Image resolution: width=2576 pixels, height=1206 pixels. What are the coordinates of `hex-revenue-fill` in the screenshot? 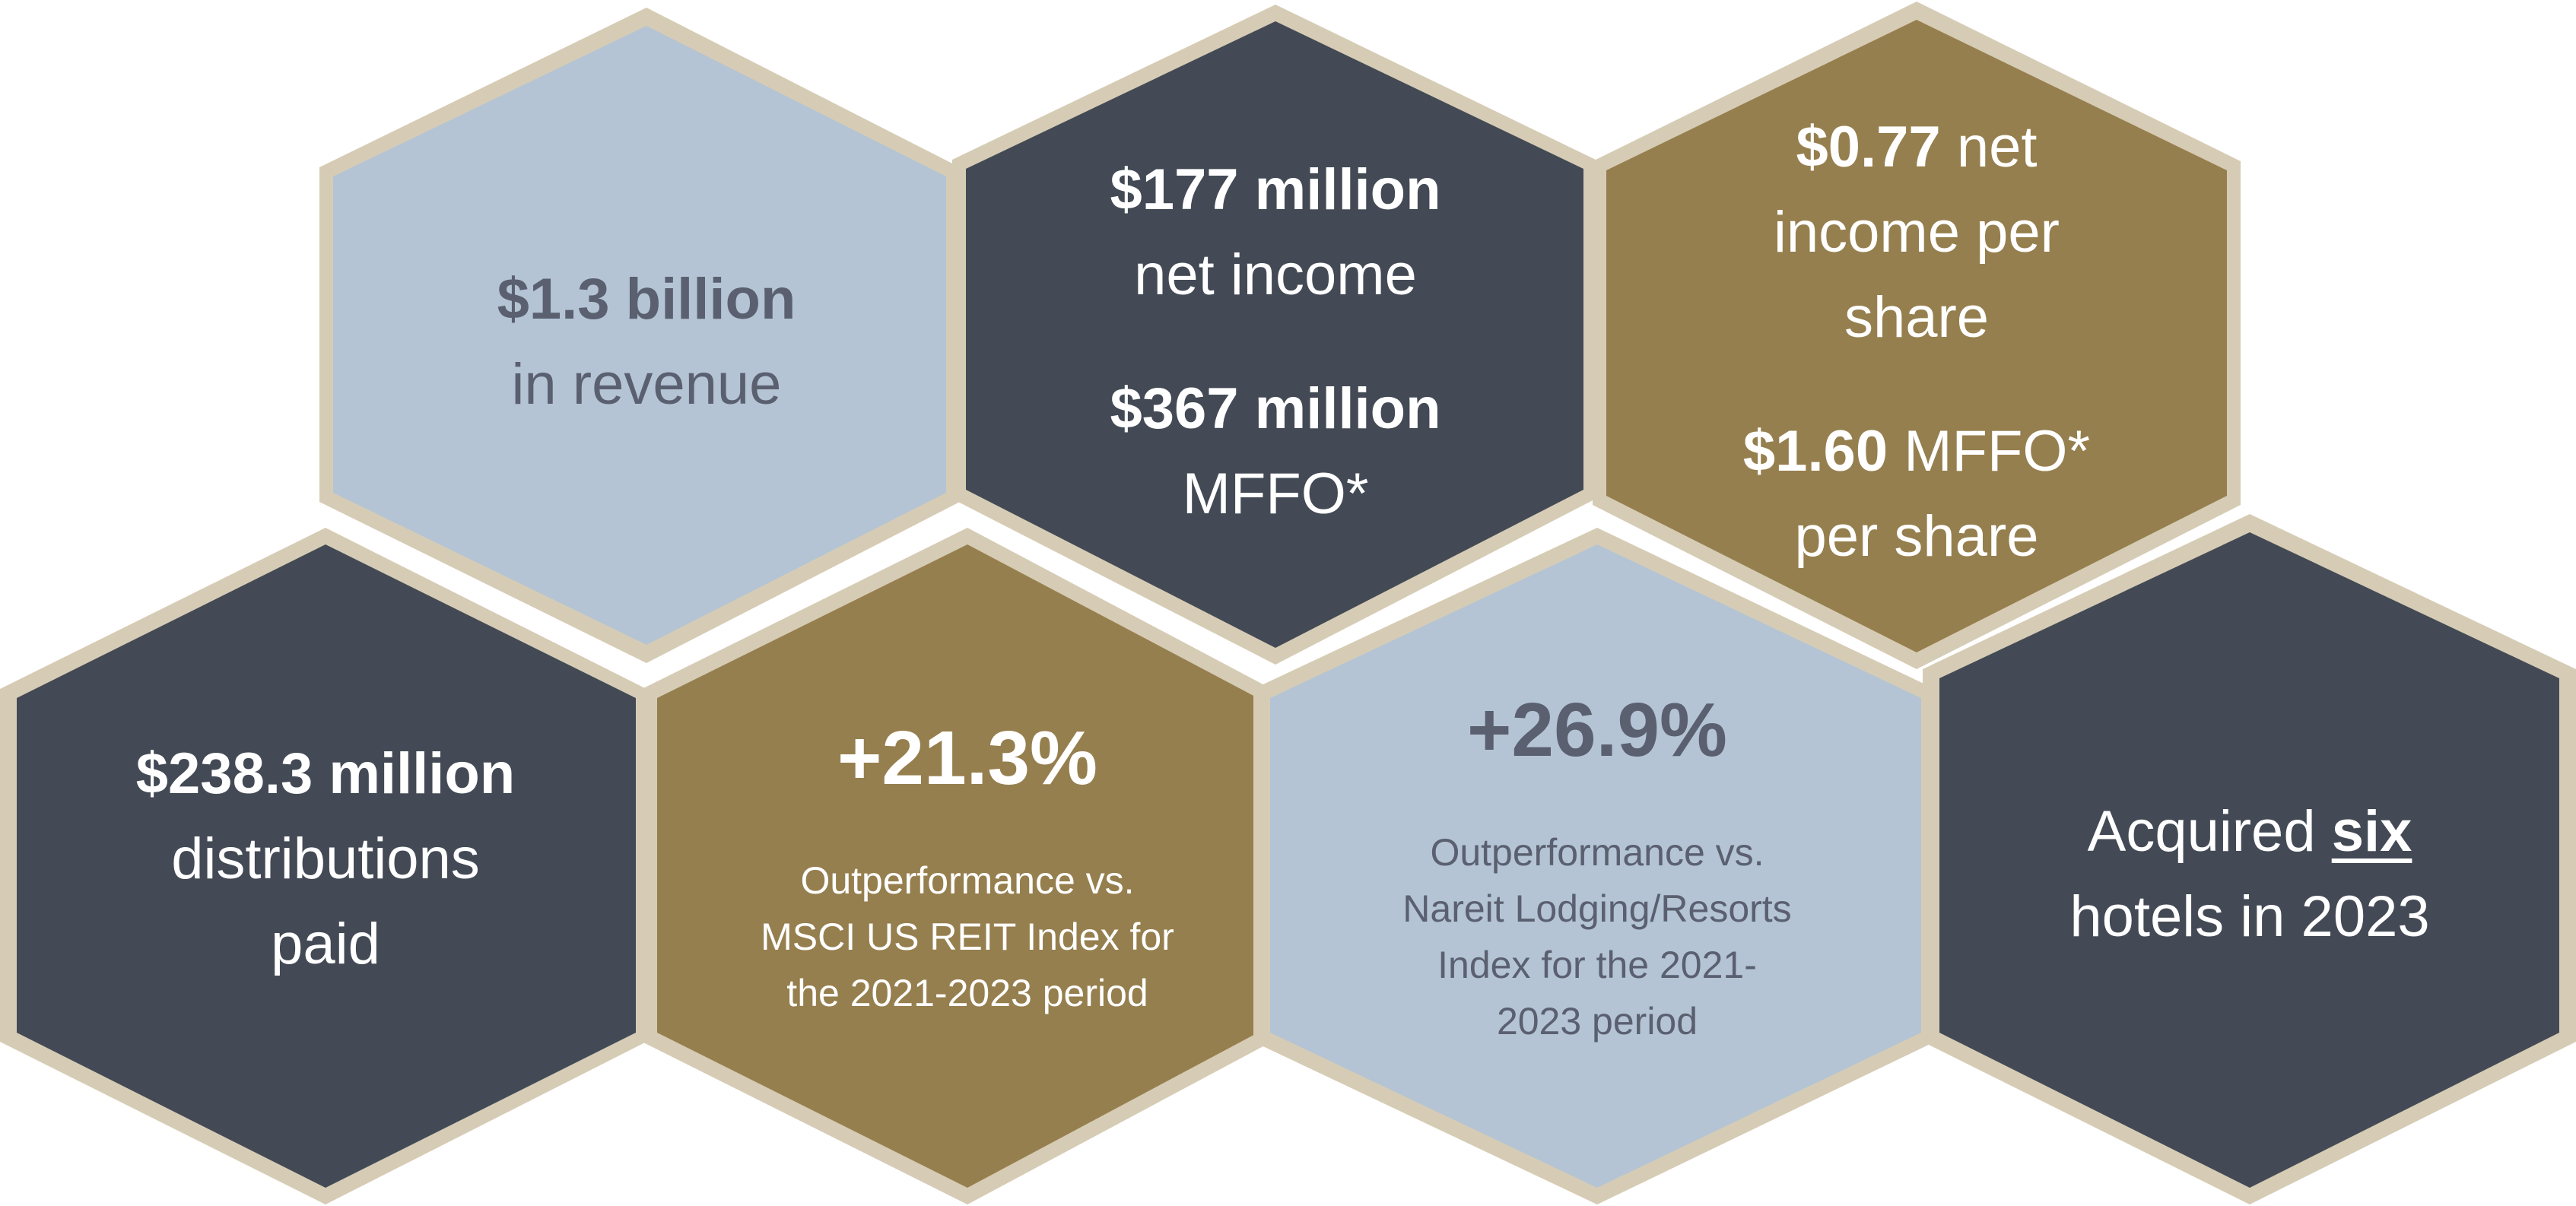 It's located at (639, 335).